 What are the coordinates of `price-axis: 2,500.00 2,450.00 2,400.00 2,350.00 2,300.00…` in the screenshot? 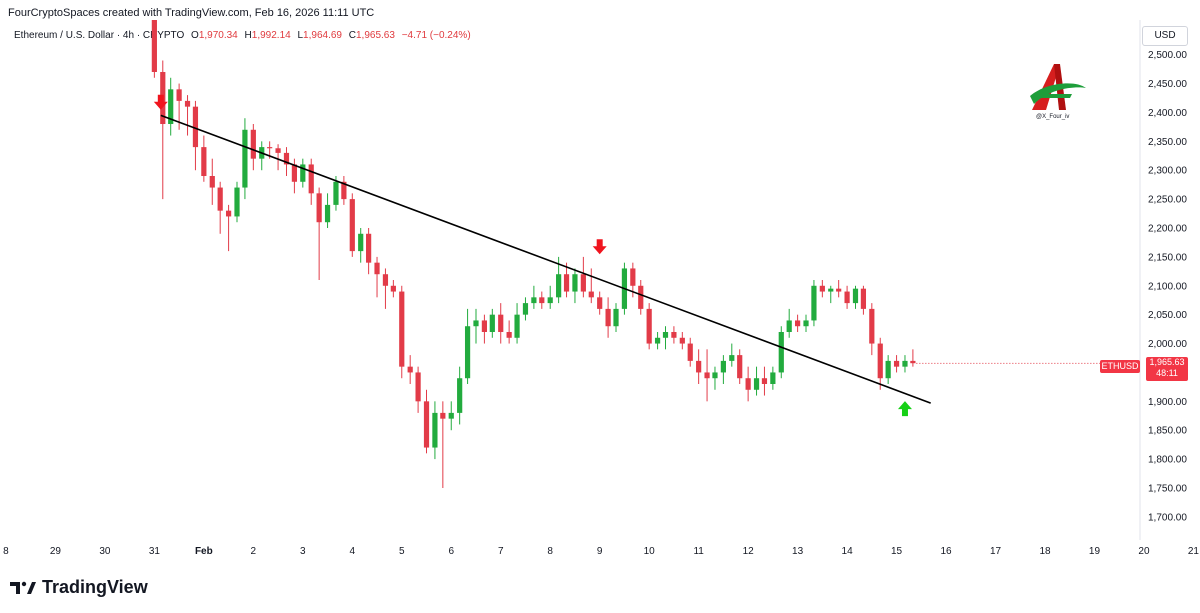 It's located at (1167, 286).